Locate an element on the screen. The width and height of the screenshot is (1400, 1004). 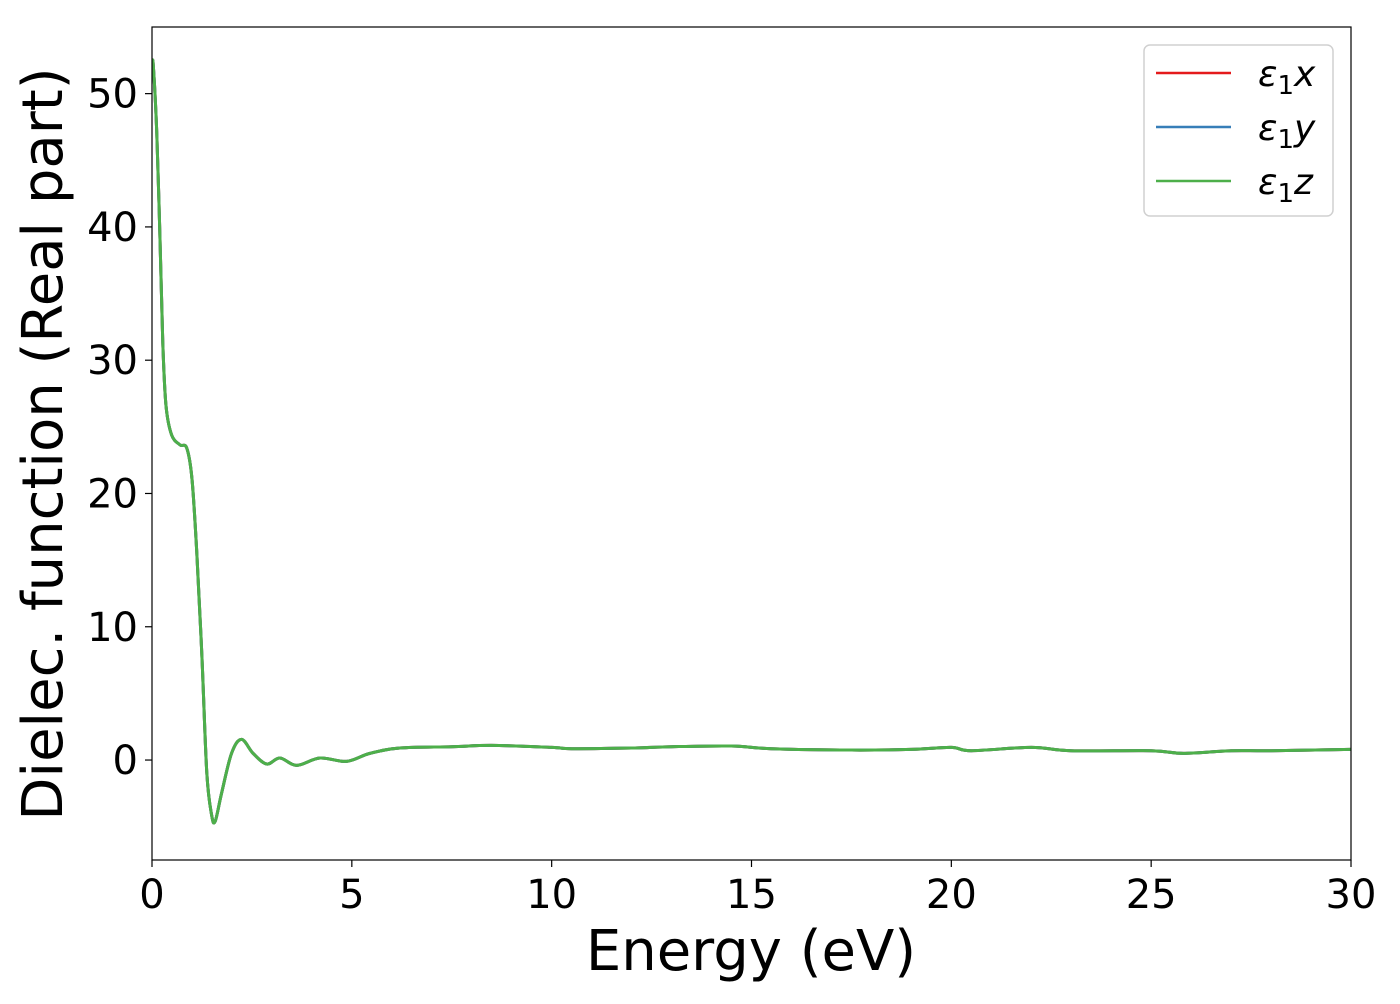
y-axis: 0 10 20 30 40 50 is located at coordinates (119, 428).